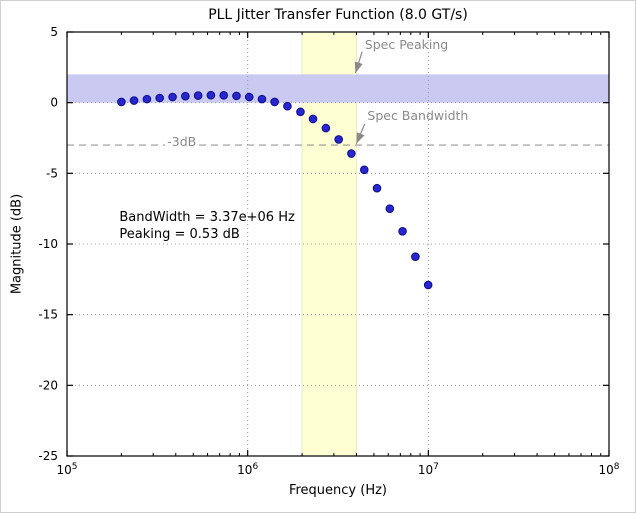  What do you see at coordinates (54, 103) in the screenshot?
I see `svg-text: 0` at bounding box center [54, 103].